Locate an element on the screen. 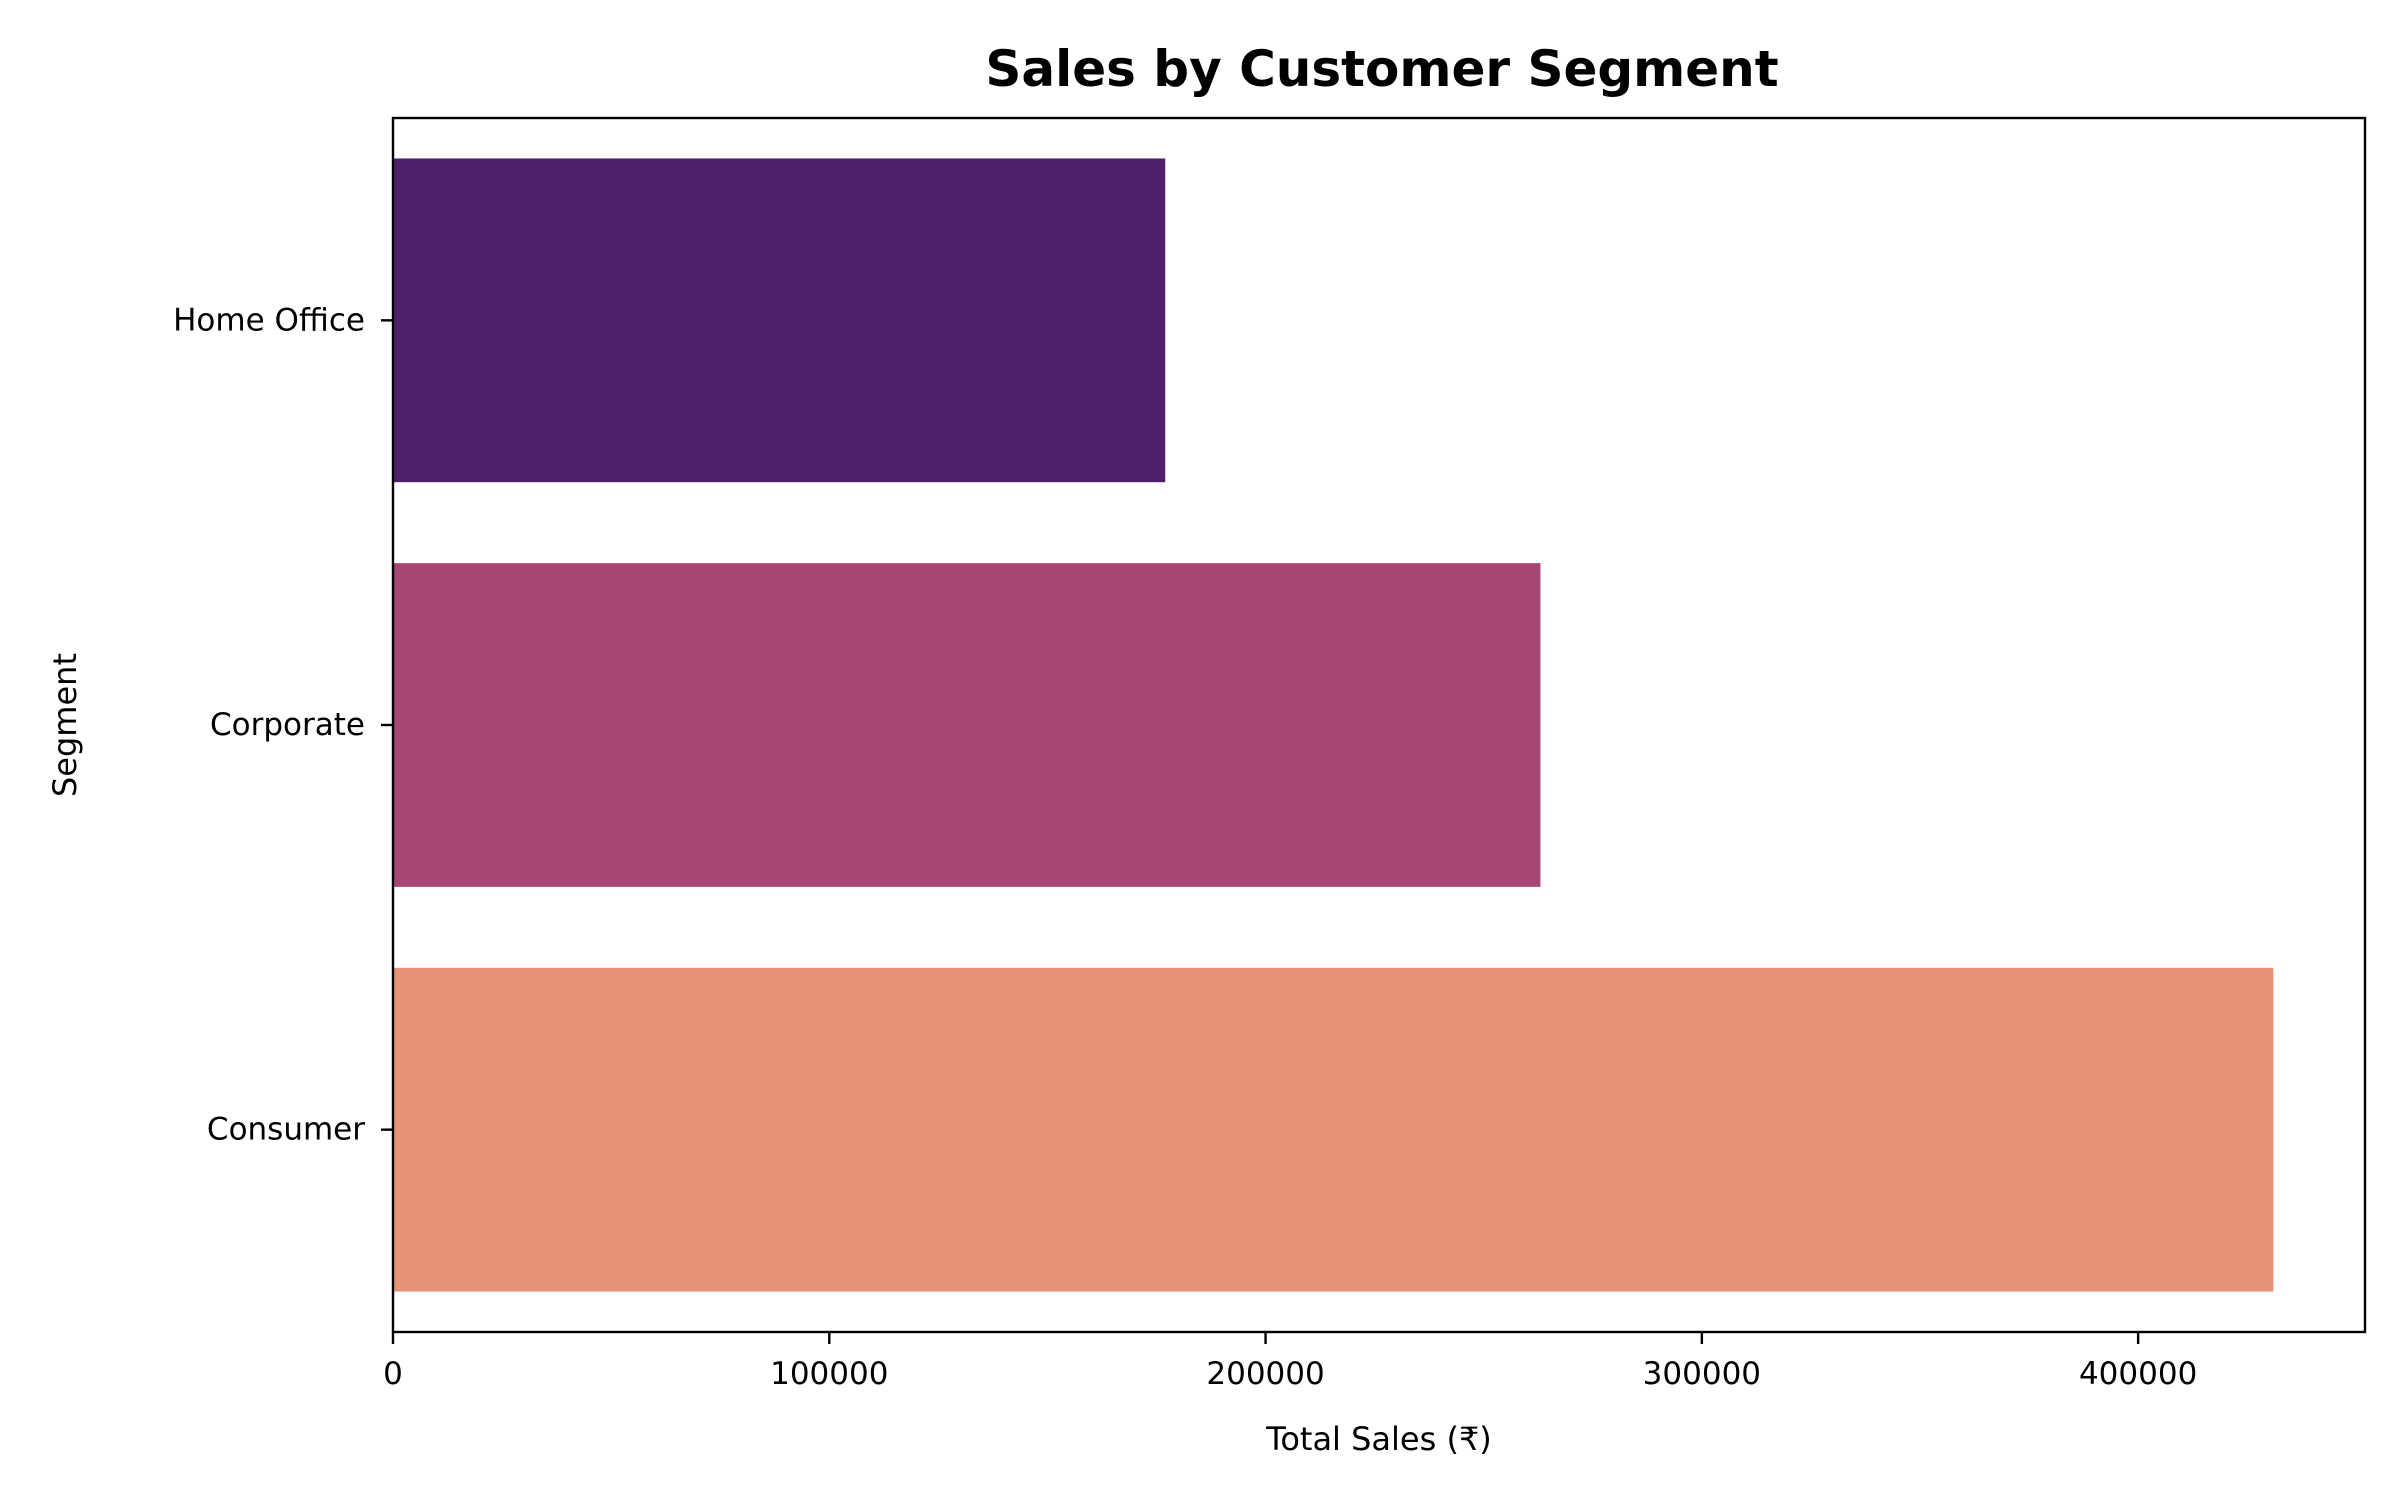 Image resolution: width=2400 pixels, height=1504 pixels. y-axis: Home Office Corporate Consumer is located at coordinates (283, 725).